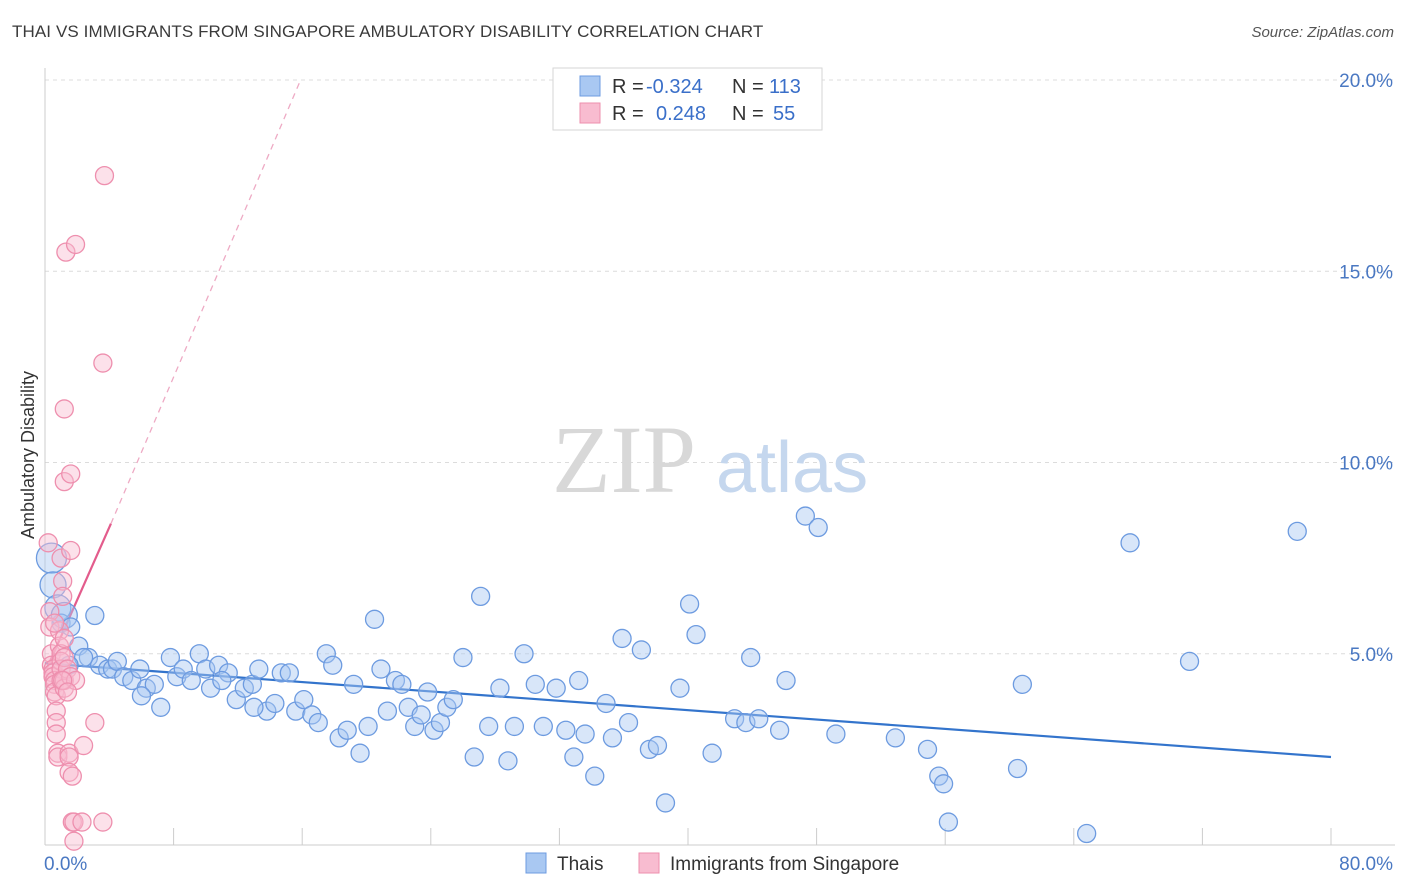 This screenshot has width=1406, height=892. What do you see at coordinates (628, 114) in the screenshot?
I see `legend-r-label-2: R =` at bounding box center [628, 114].